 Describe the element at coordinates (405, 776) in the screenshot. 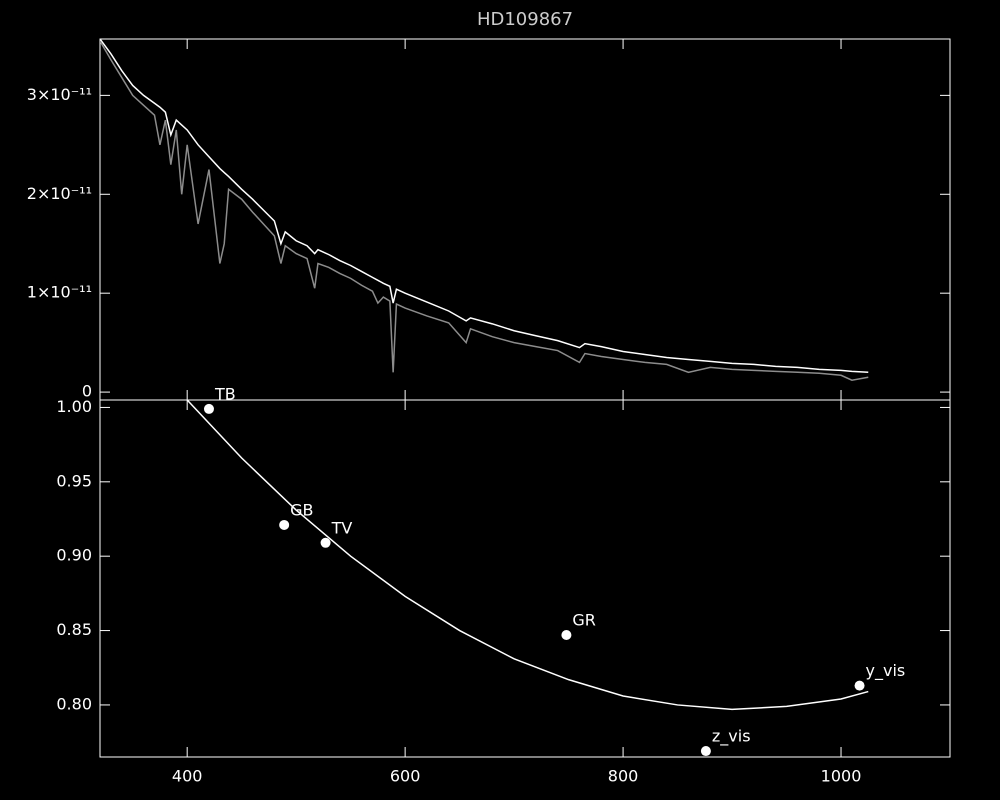

I see `x-tick-label: 600` at that location.